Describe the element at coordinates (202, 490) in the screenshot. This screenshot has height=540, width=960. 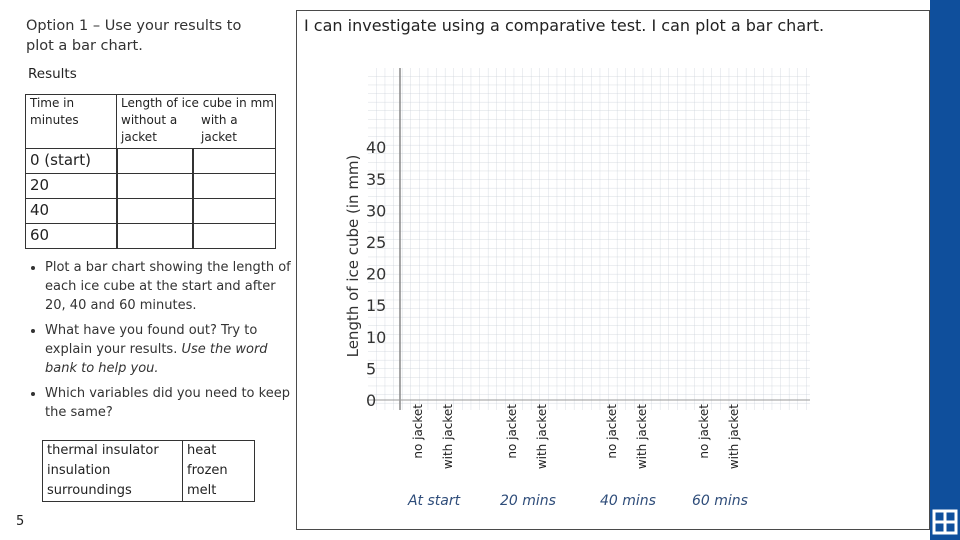
I see `word: melt` at that location.